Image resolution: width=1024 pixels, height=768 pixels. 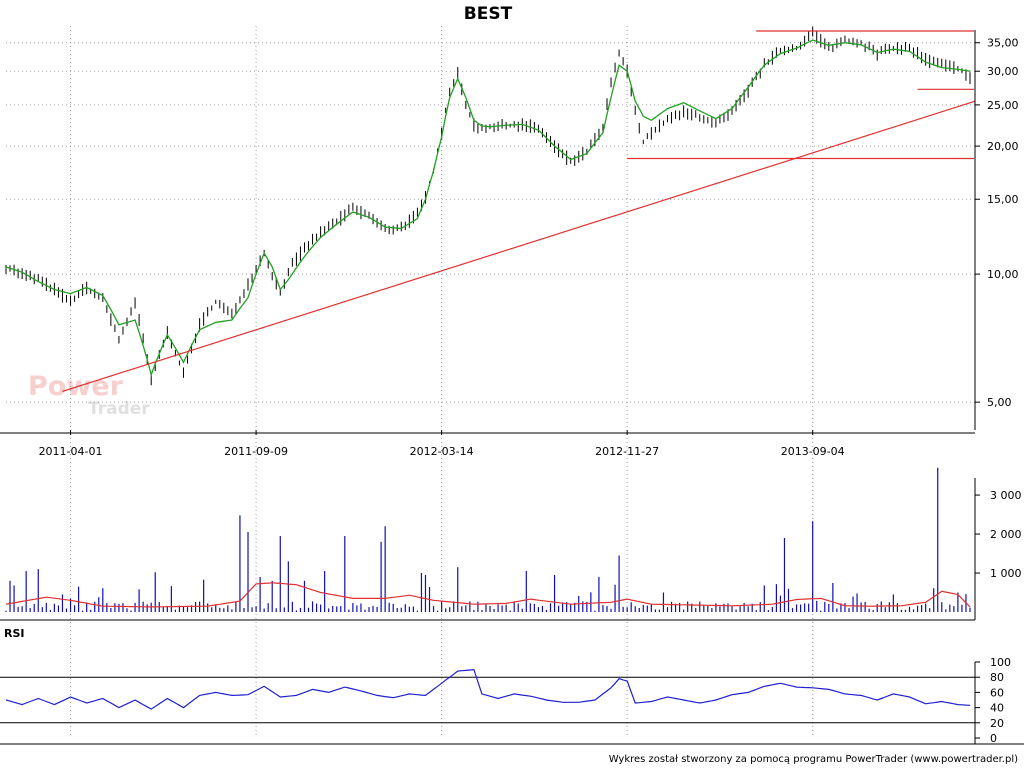 I want to click on chart-title: BEST, so click(x=488, y=14).